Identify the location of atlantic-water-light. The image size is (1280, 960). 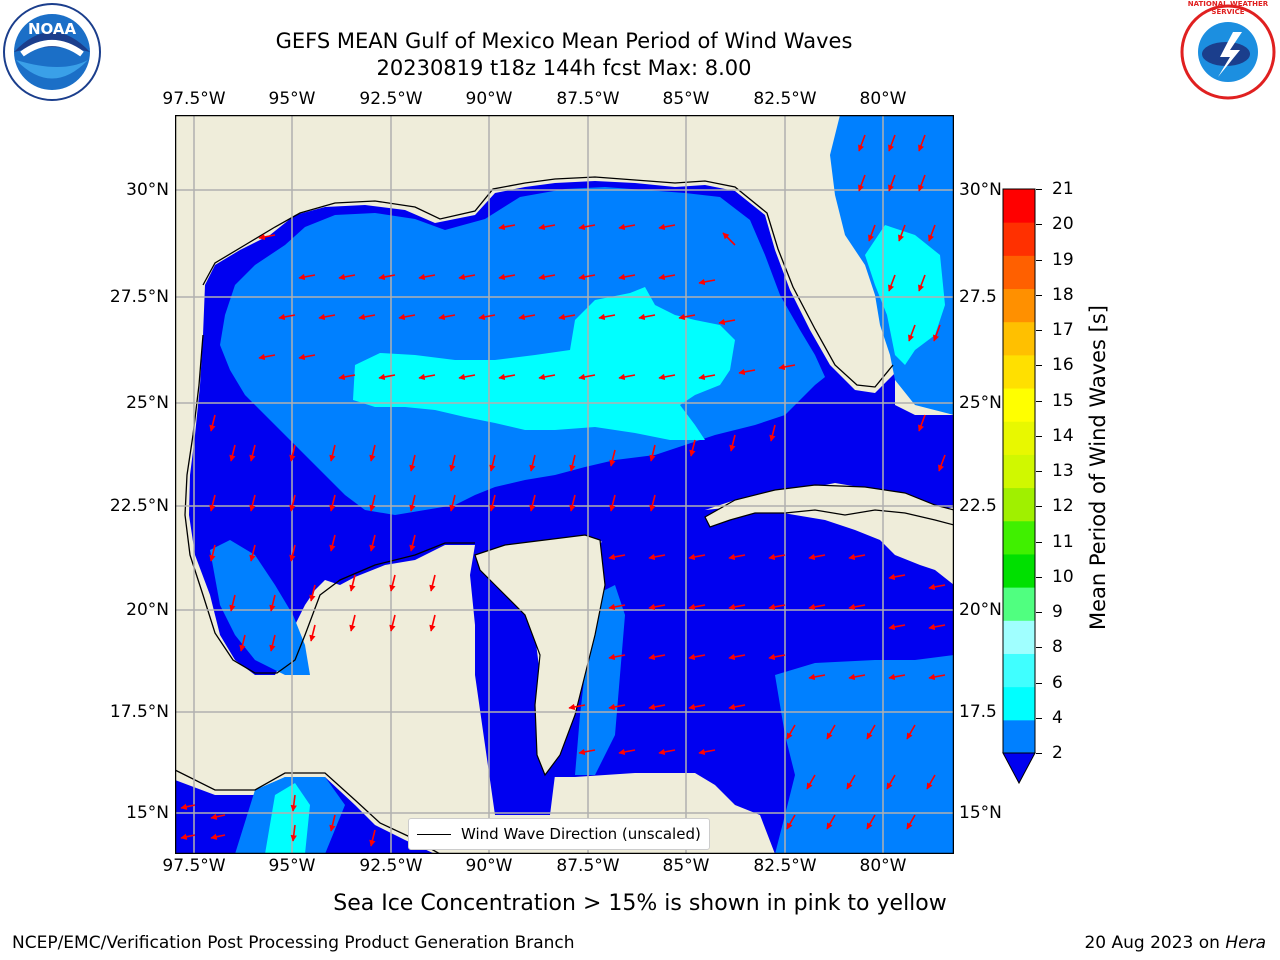
(905, 295).